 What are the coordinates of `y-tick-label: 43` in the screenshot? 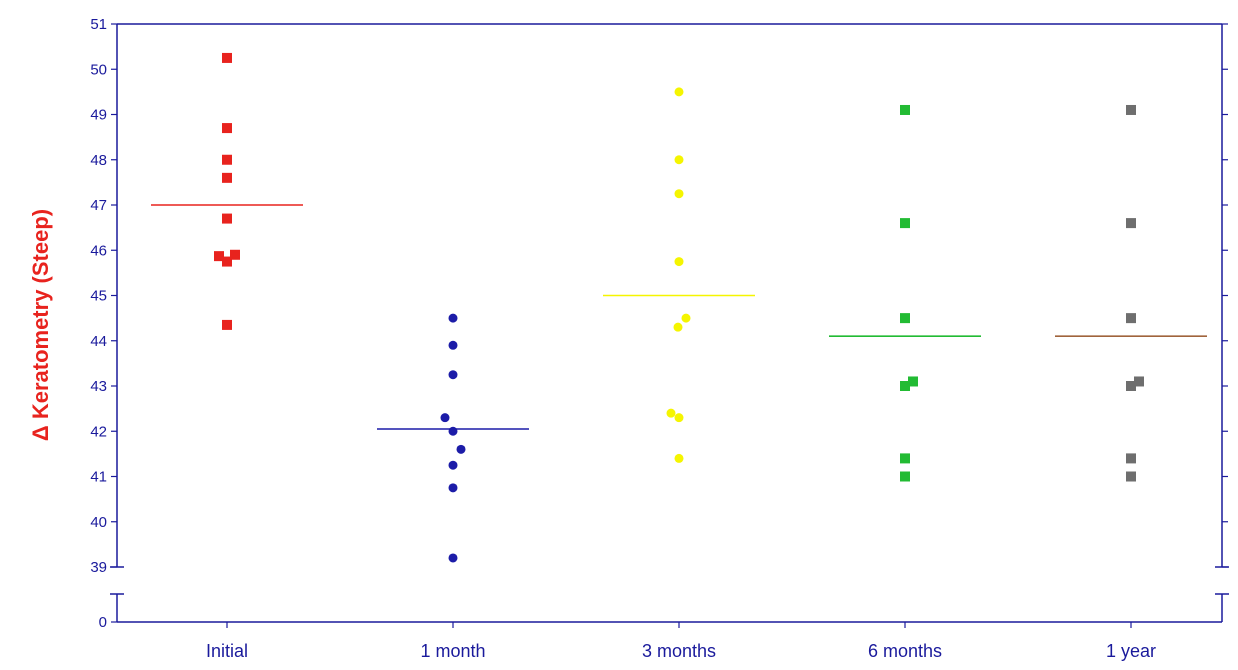 It's located at (98, 386).